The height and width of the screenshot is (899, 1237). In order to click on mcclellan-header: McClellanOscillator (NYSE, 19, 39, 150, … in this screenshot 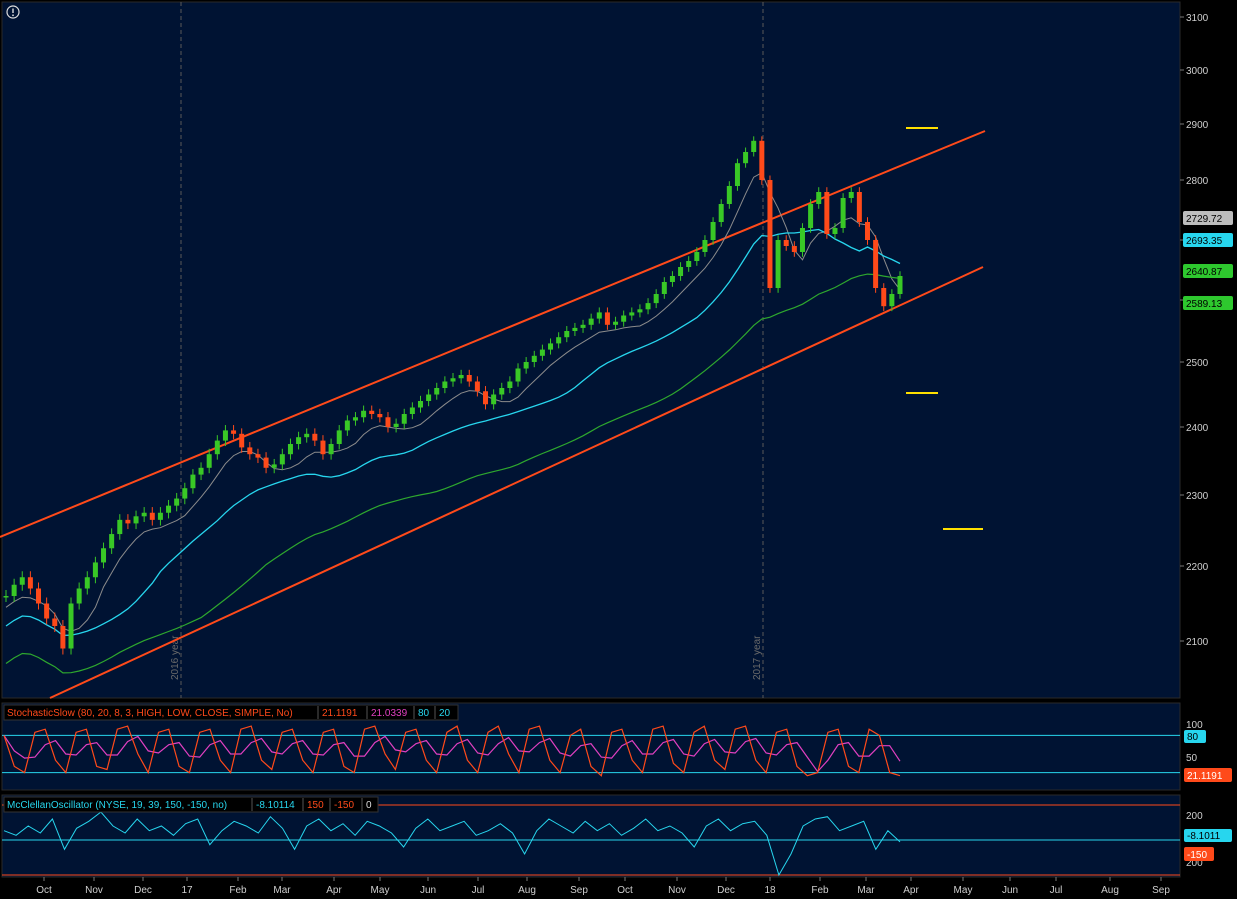, I will do `click(191, 804)`.